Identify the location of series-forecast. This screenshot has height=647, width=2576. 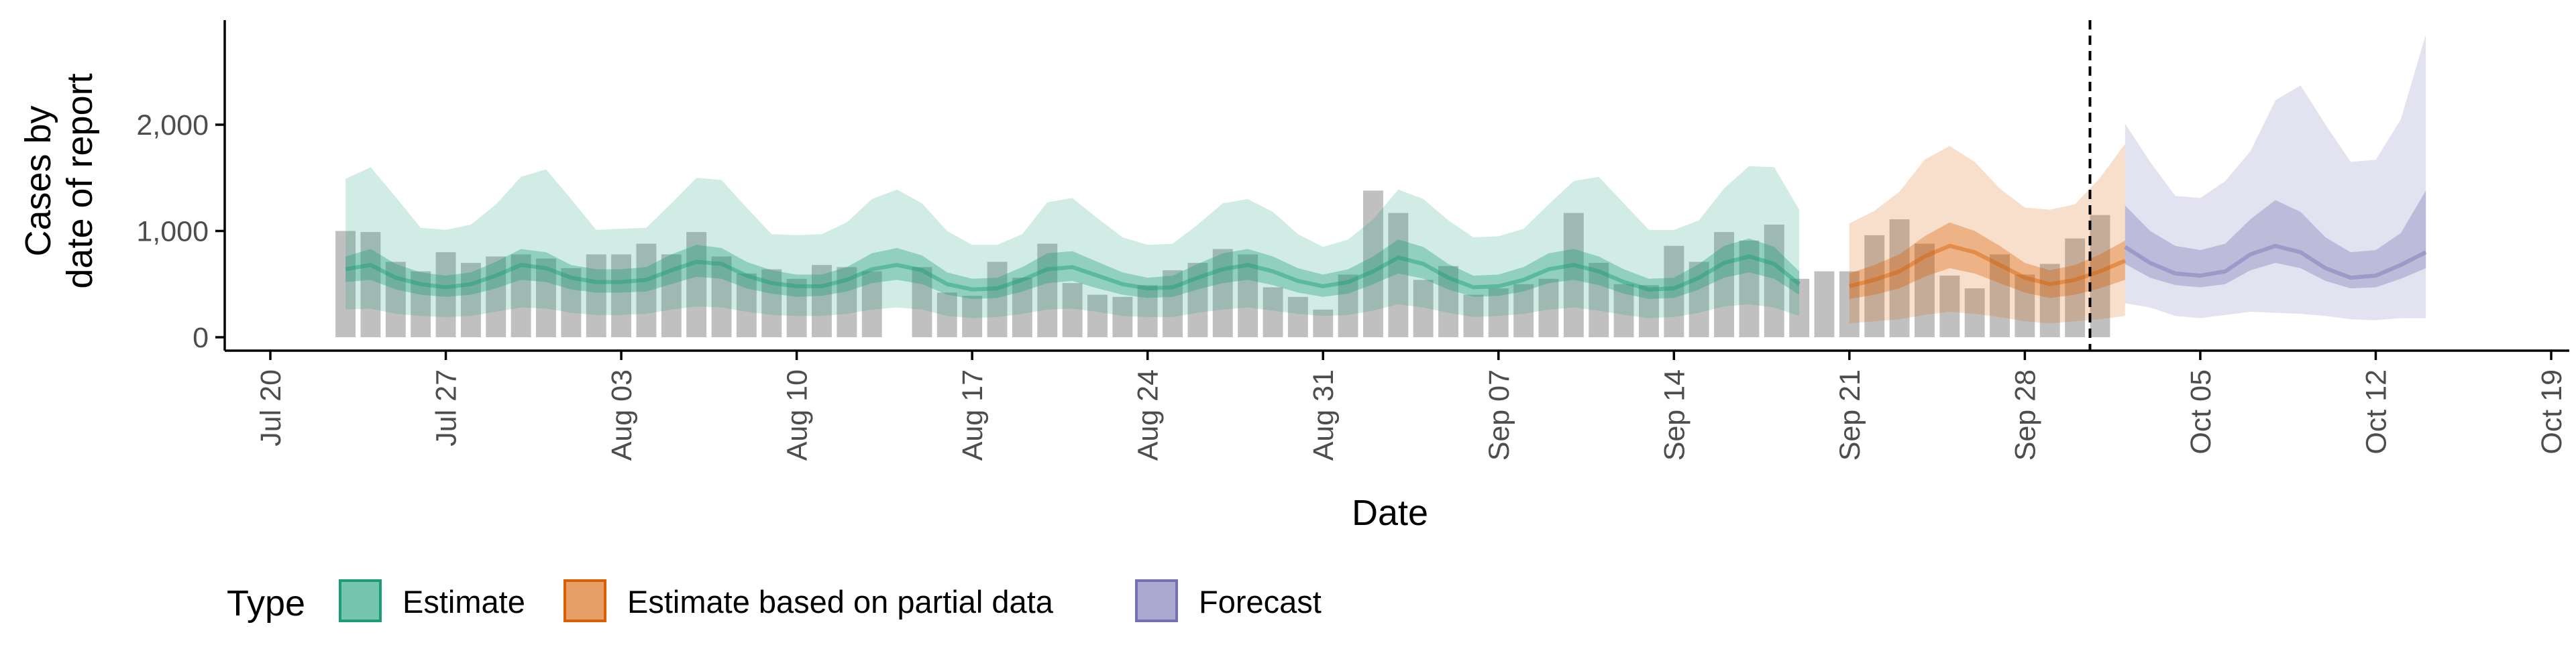
(2275, 177).